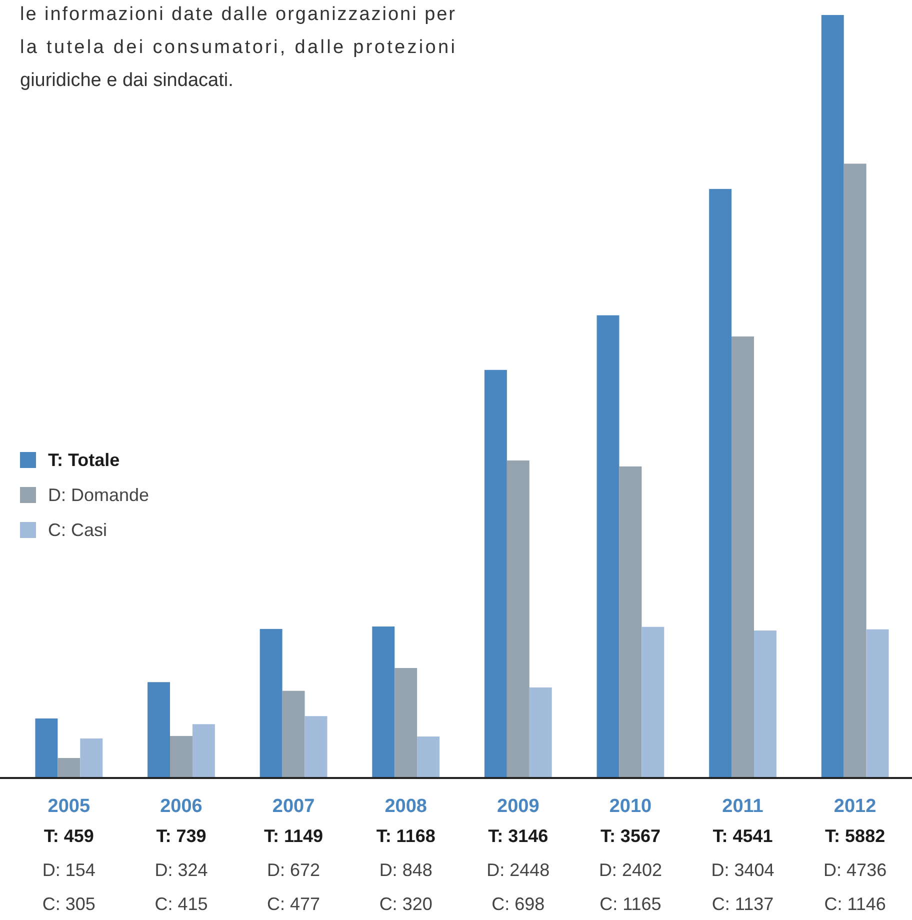 The height and width of the screenshot is (920, 912). What do you see at coordinates (294, 836) in the screenshot?
I see `data-label: T: 1149` at bounding box center [294, 836].